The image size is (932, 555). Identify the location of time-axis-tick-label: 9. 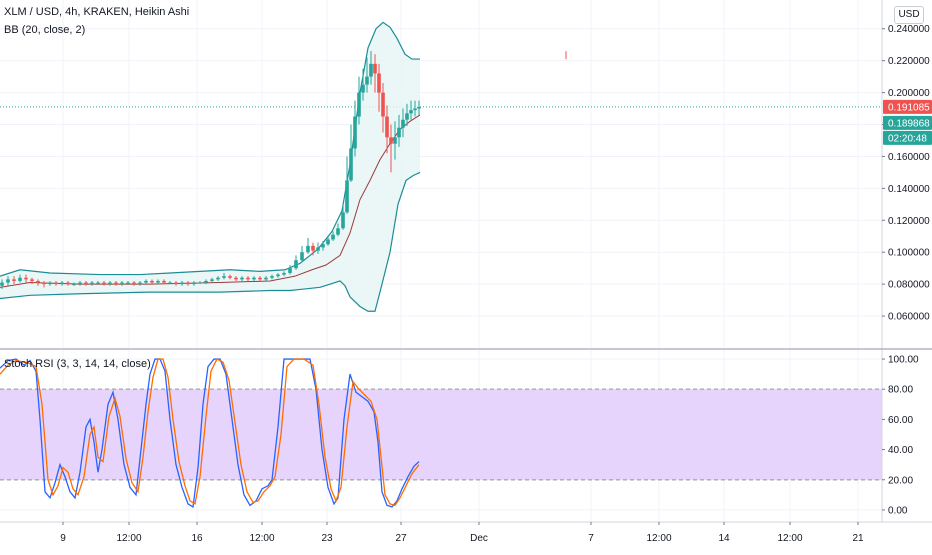
(63, 538).